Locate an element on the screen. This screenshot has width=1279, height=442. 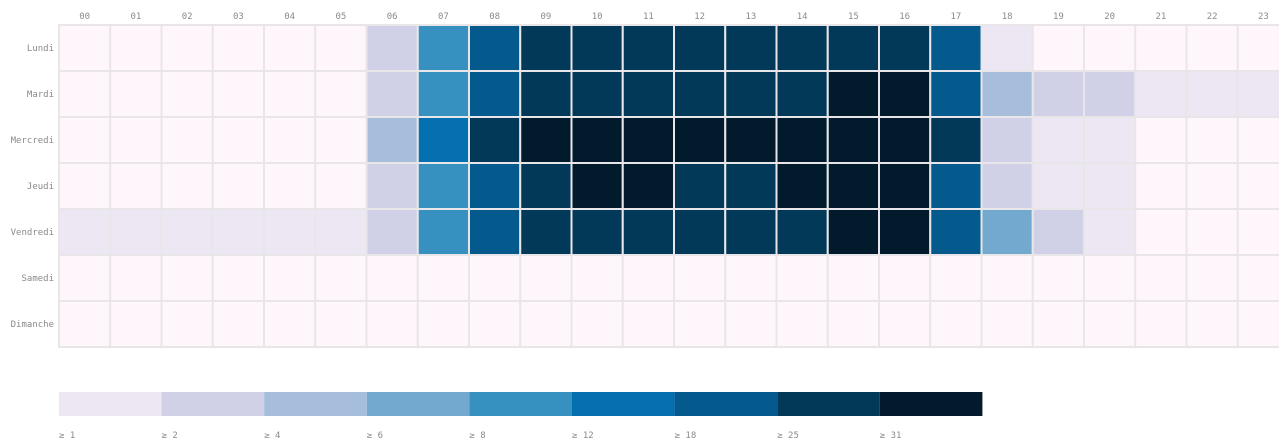
hour-label: 12 is located at coordinates (699, 17).